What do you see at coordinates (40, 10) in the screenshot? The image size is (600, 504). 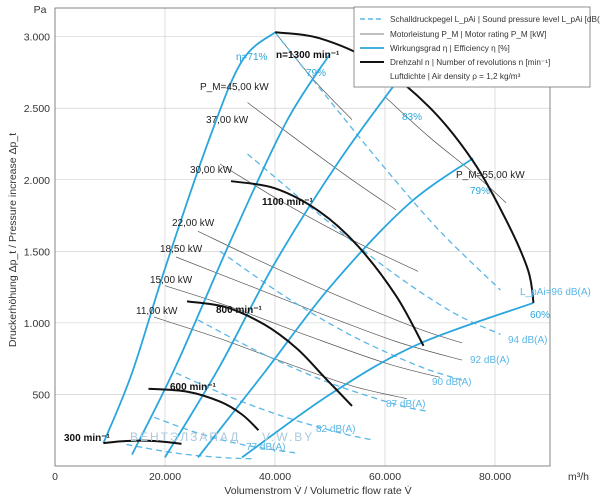 I see `y-unit-label: Pa` at bounding box center [40, 10].